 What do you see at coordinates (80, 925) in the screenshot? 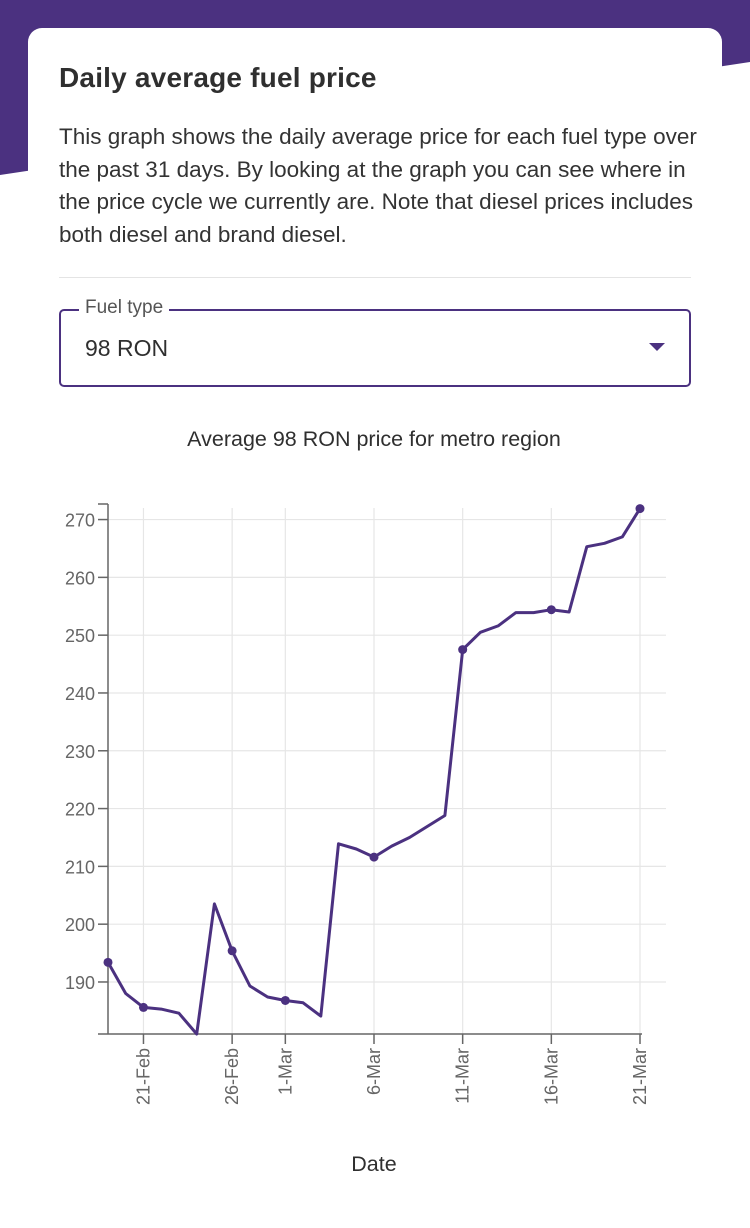
I see `y-tick-label: 200` at bounding box center [80, 925].